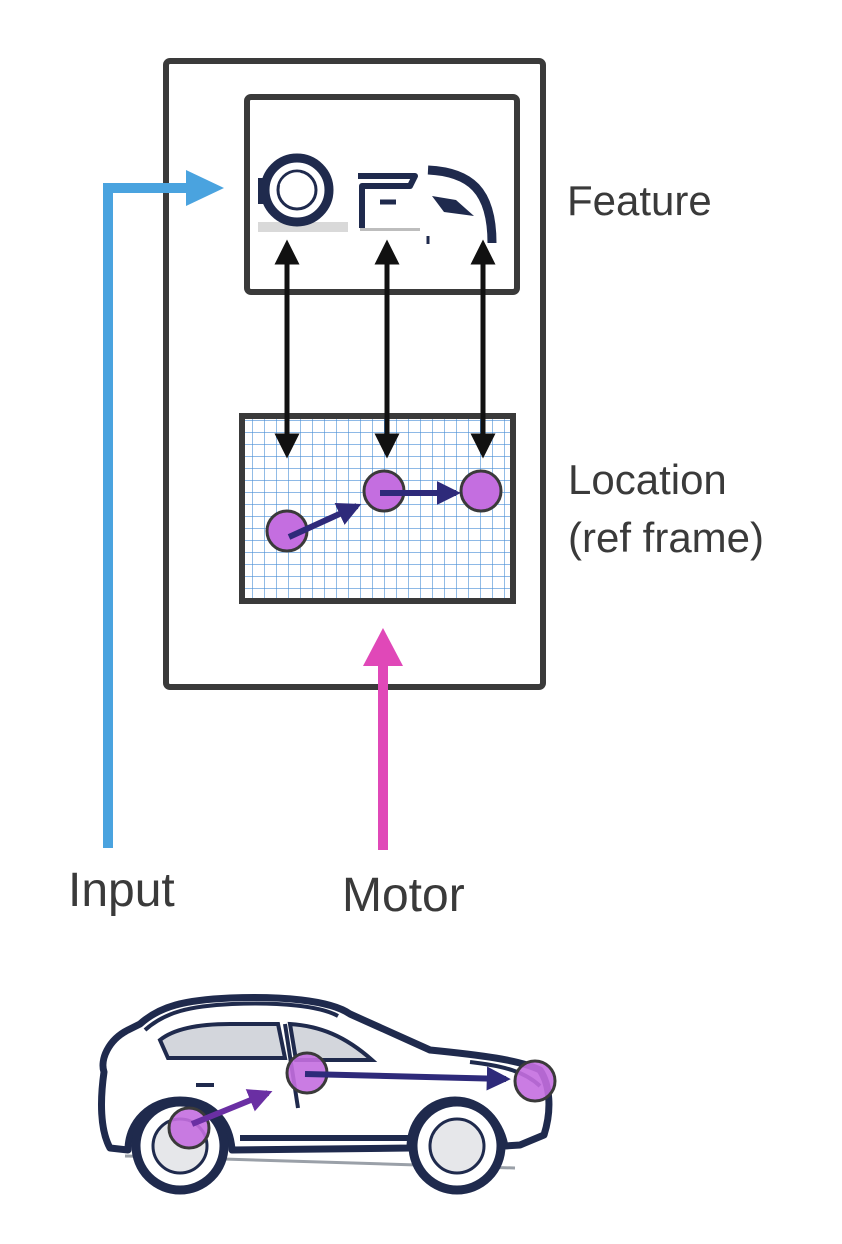  What do you see at coordinates (461, 204) in the screenshot?
I see `headlight-icon` at bounding box center [461, 204].